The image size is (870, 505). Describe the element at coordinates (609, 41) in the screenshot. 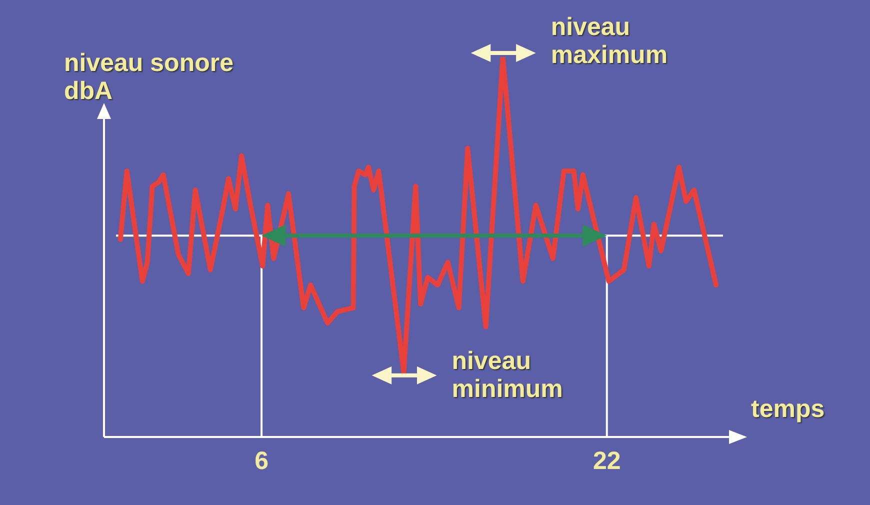

I see `annotation: niveau maximum` at that location.